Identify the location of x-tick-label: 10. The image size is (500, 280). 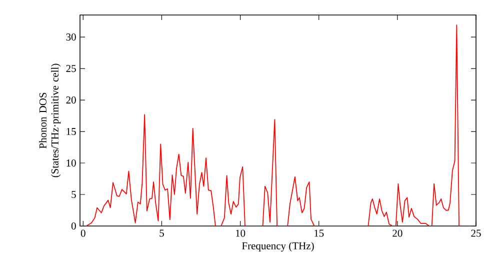
(241, 233).